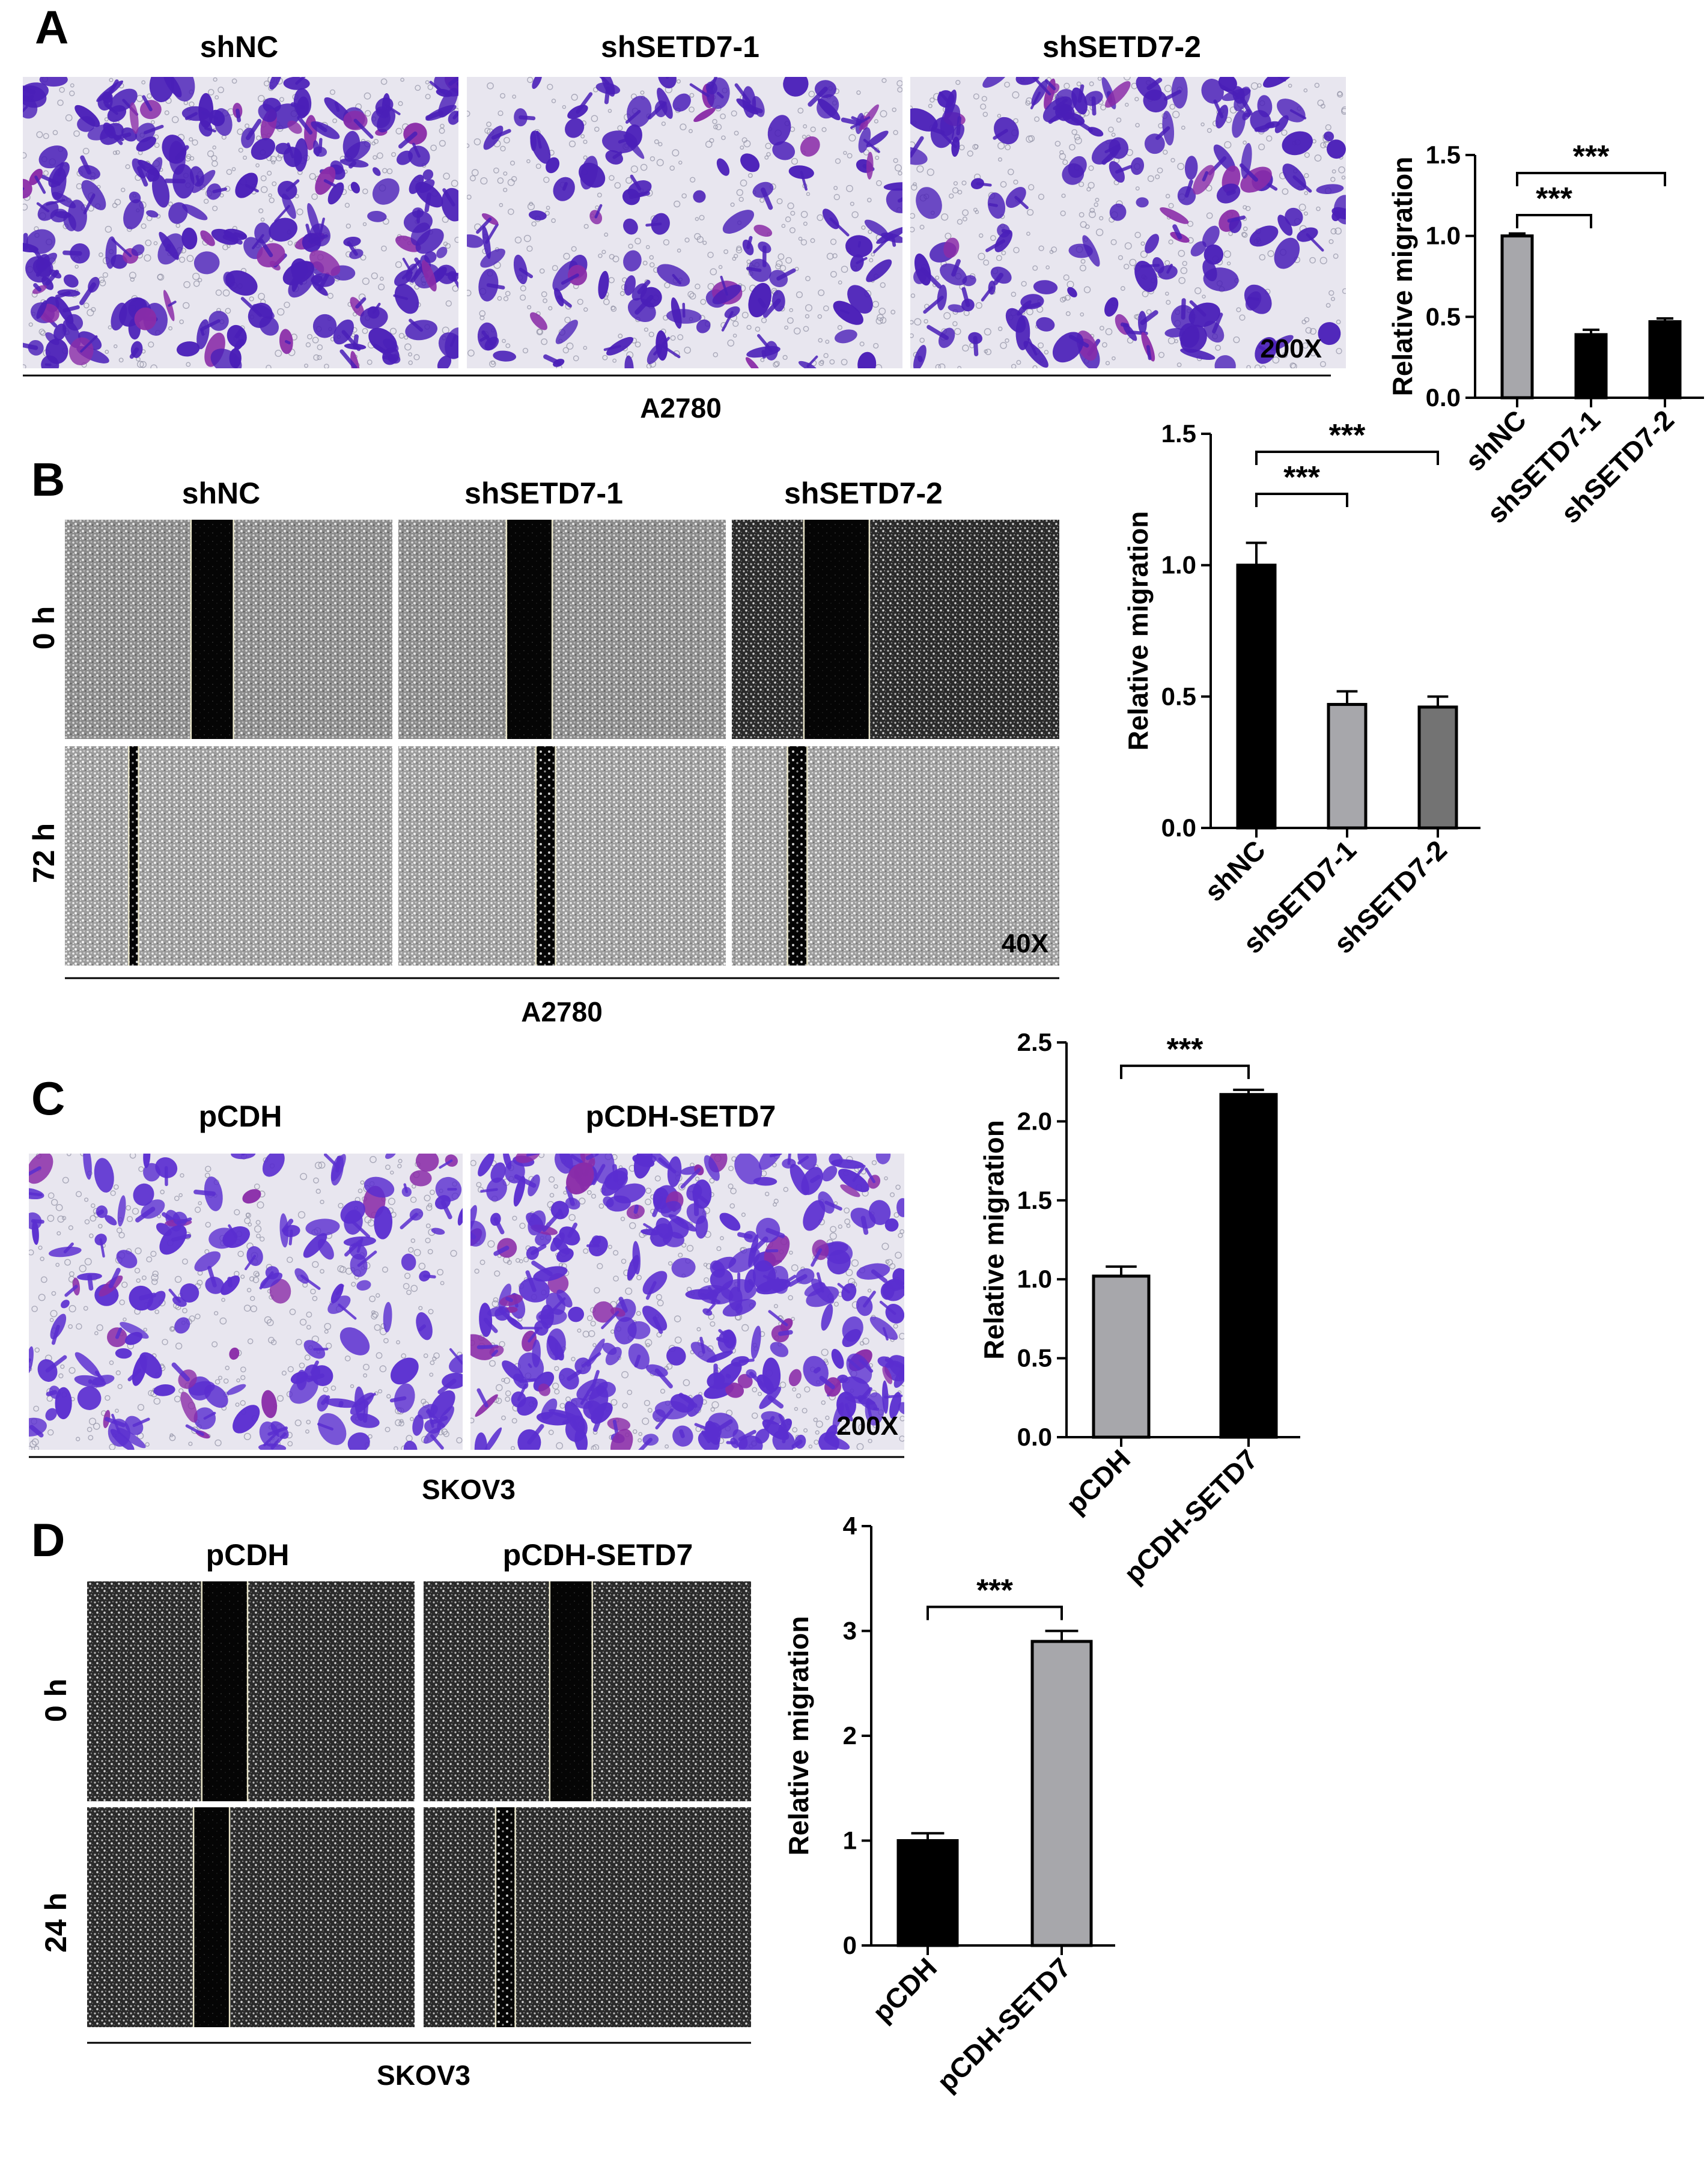 The width and height of the screenshot is (1707, 2184). I want to click on panel-c-condition-2: pCDH-SETD7, so click(681, 1116).